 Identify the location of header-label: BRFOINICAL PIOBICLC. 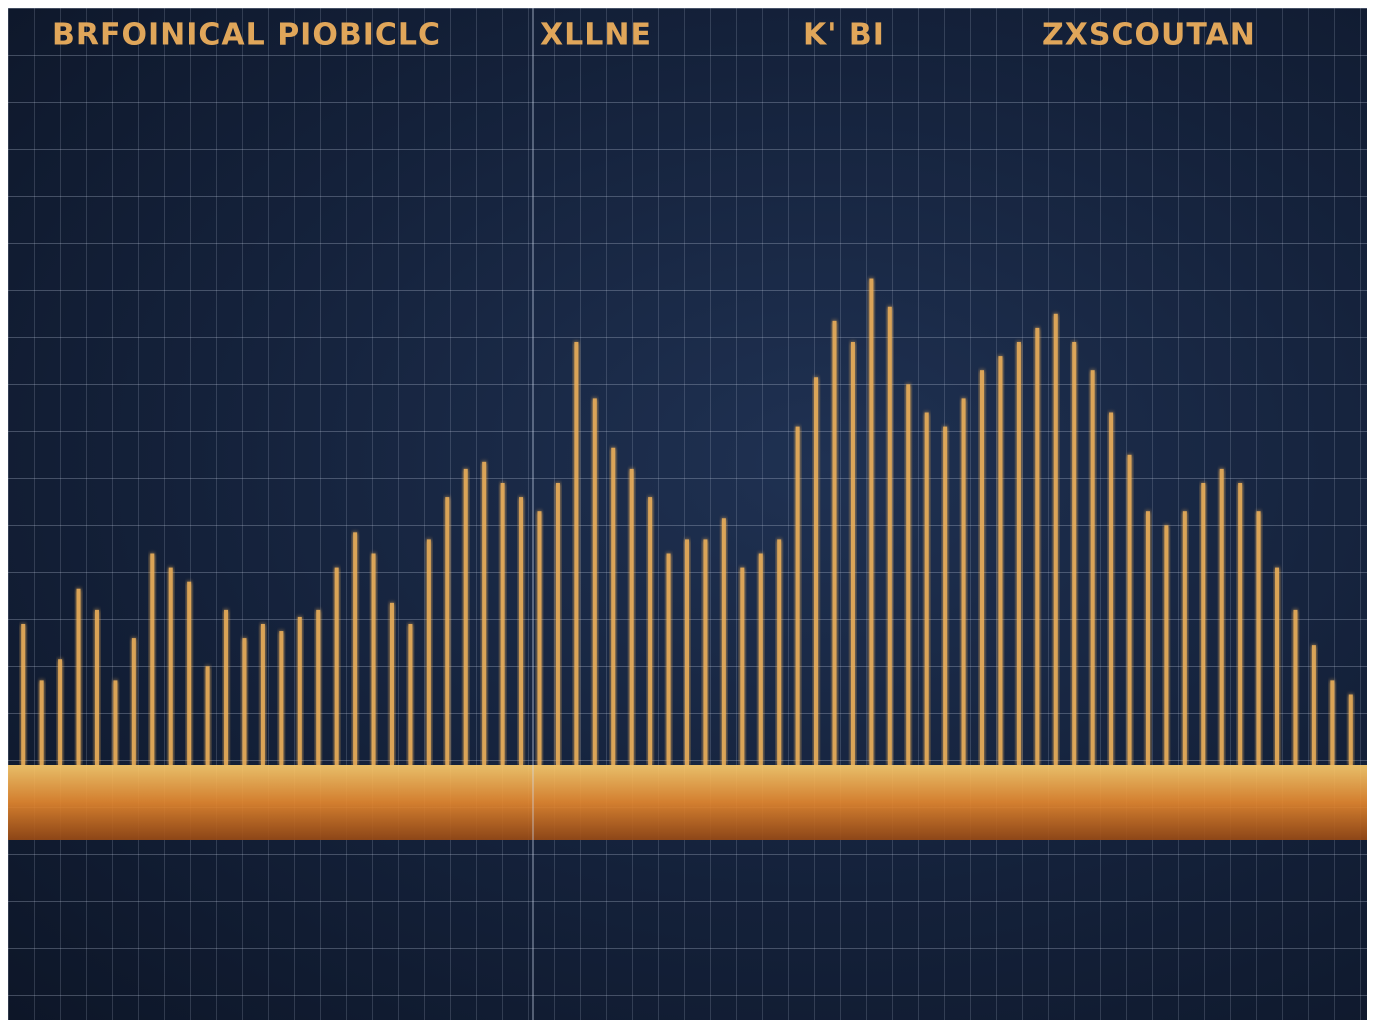
(246, 35).